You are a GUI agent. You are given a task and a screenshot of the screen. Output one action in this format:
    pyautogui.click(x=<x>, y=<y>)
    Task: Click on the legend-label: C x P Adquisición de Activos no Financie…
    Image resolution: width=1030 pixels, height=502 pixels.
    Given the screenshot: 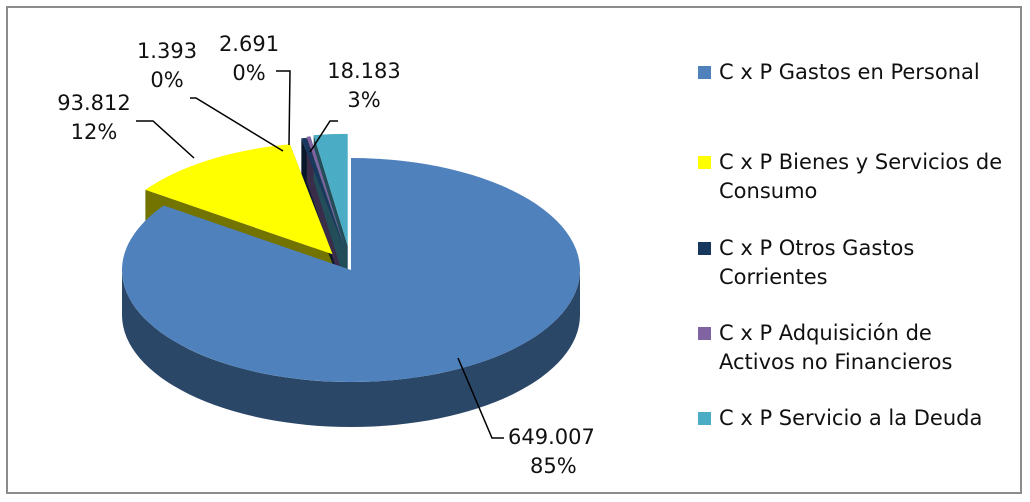 What is the action you would take?
    pyautogui.click(x=836, y=347)
    